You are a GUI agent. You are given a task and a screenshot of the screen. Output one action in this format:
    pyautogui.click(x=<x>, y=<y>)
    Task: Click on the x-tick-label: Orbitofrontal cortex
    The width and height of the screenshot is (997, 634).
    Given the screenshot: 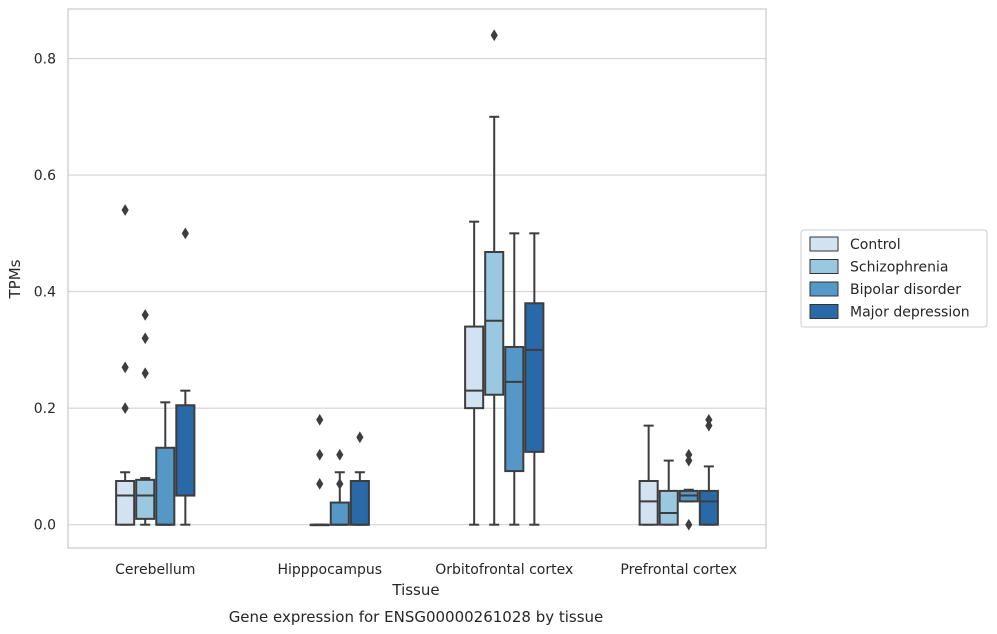 What is the action you would take?
    pyautogui.click(x=504, y=570)
    